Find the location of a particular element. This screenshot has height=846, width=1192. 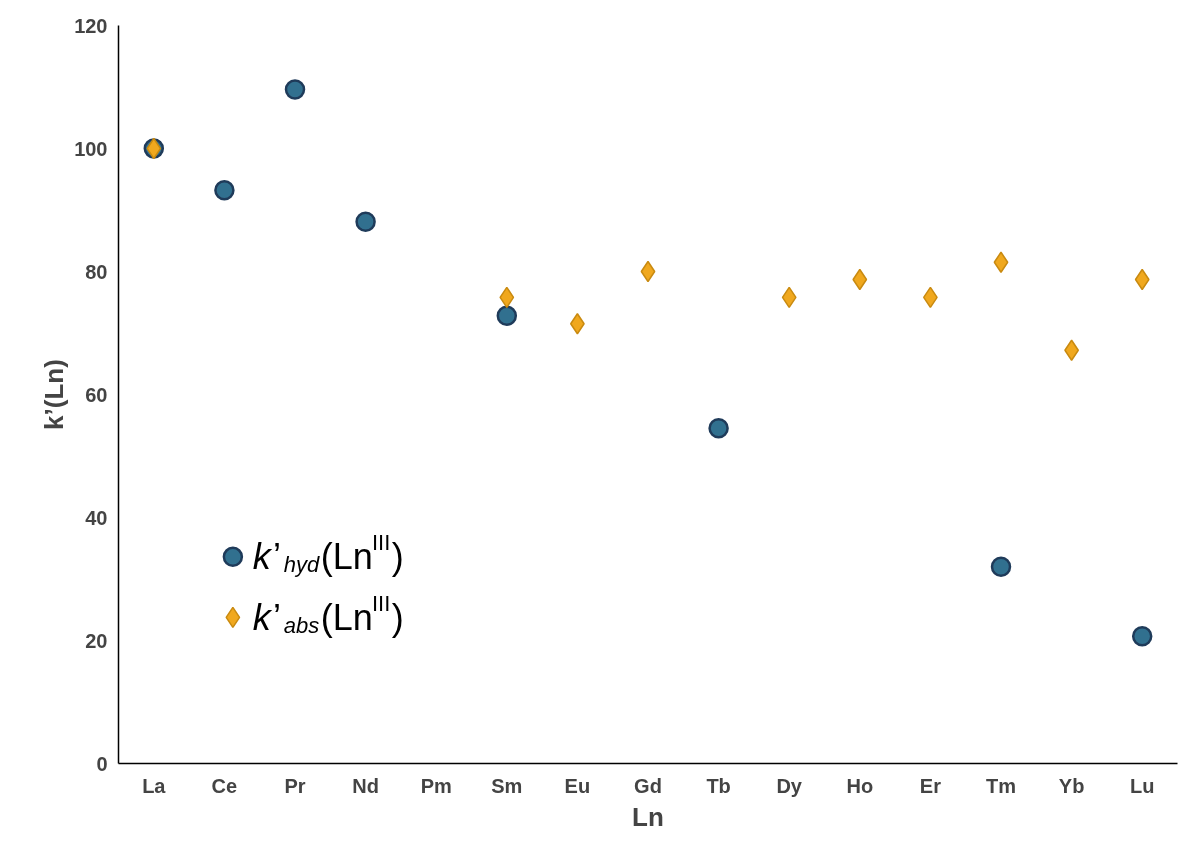

x-tick-label: Er is located at coordinates (930, 785).